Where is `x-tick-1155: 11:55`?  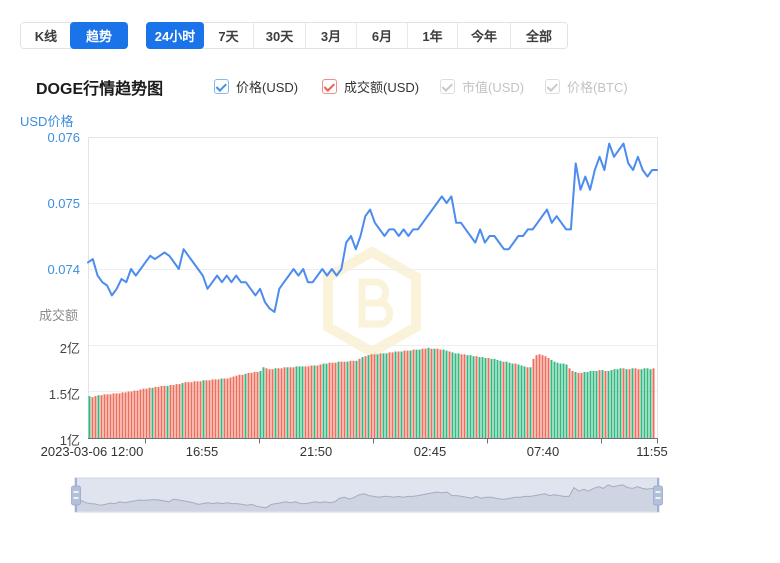
x-tick-1155: 11:55 is located at coordinates (652, 451).